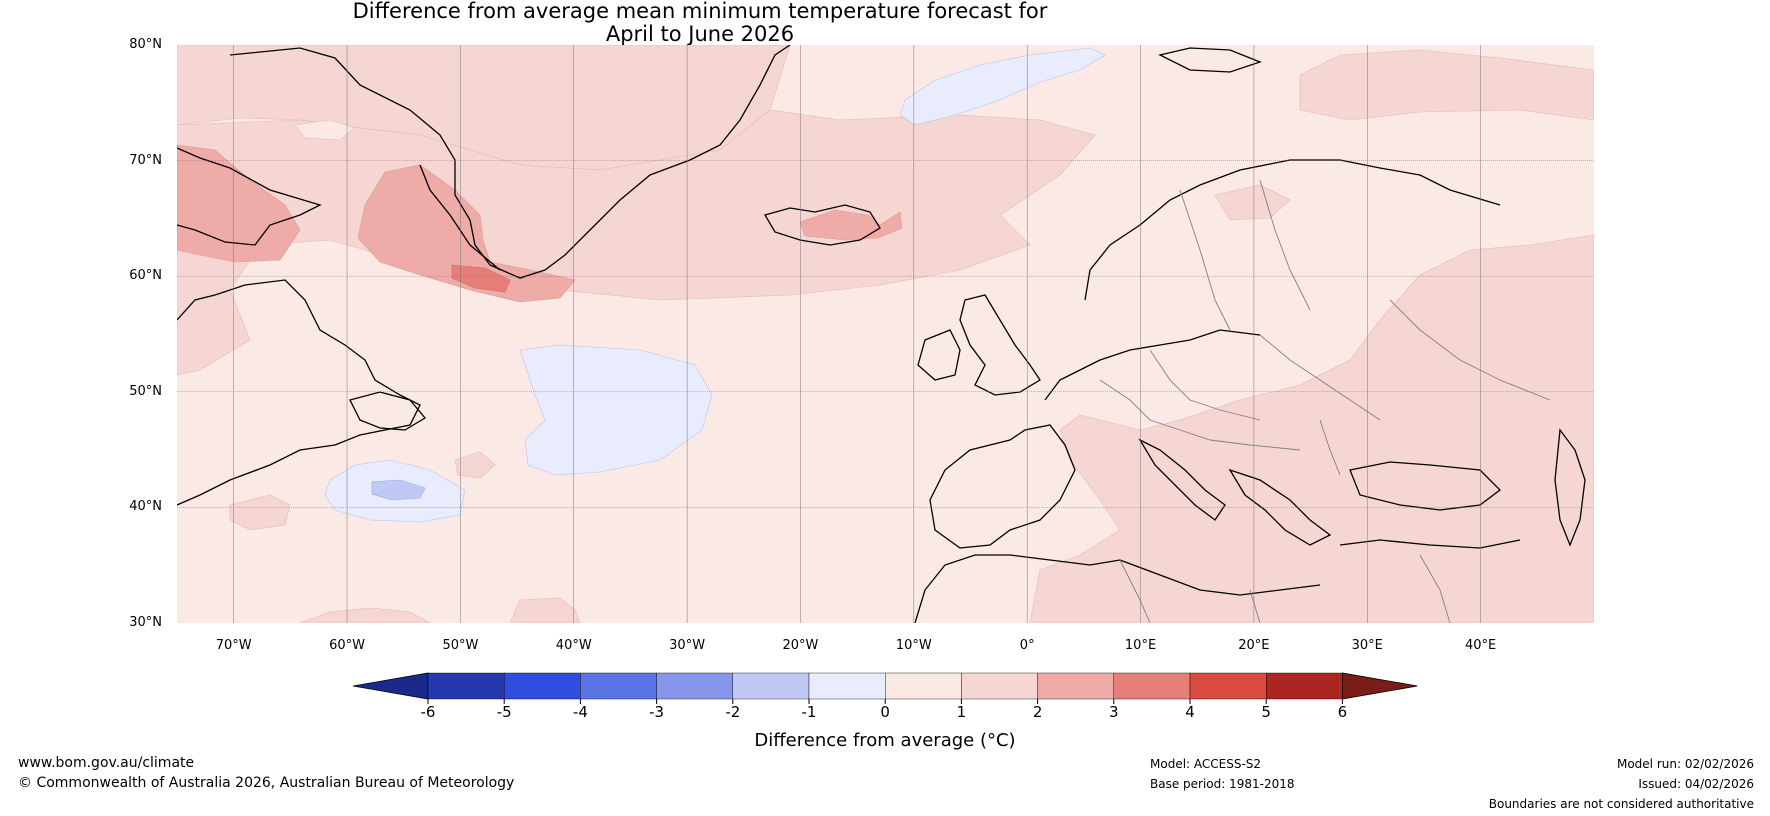  Describe the element at coordinates (573, 645) in the screenshot. I see `longitude-label: 40°W` at that location.